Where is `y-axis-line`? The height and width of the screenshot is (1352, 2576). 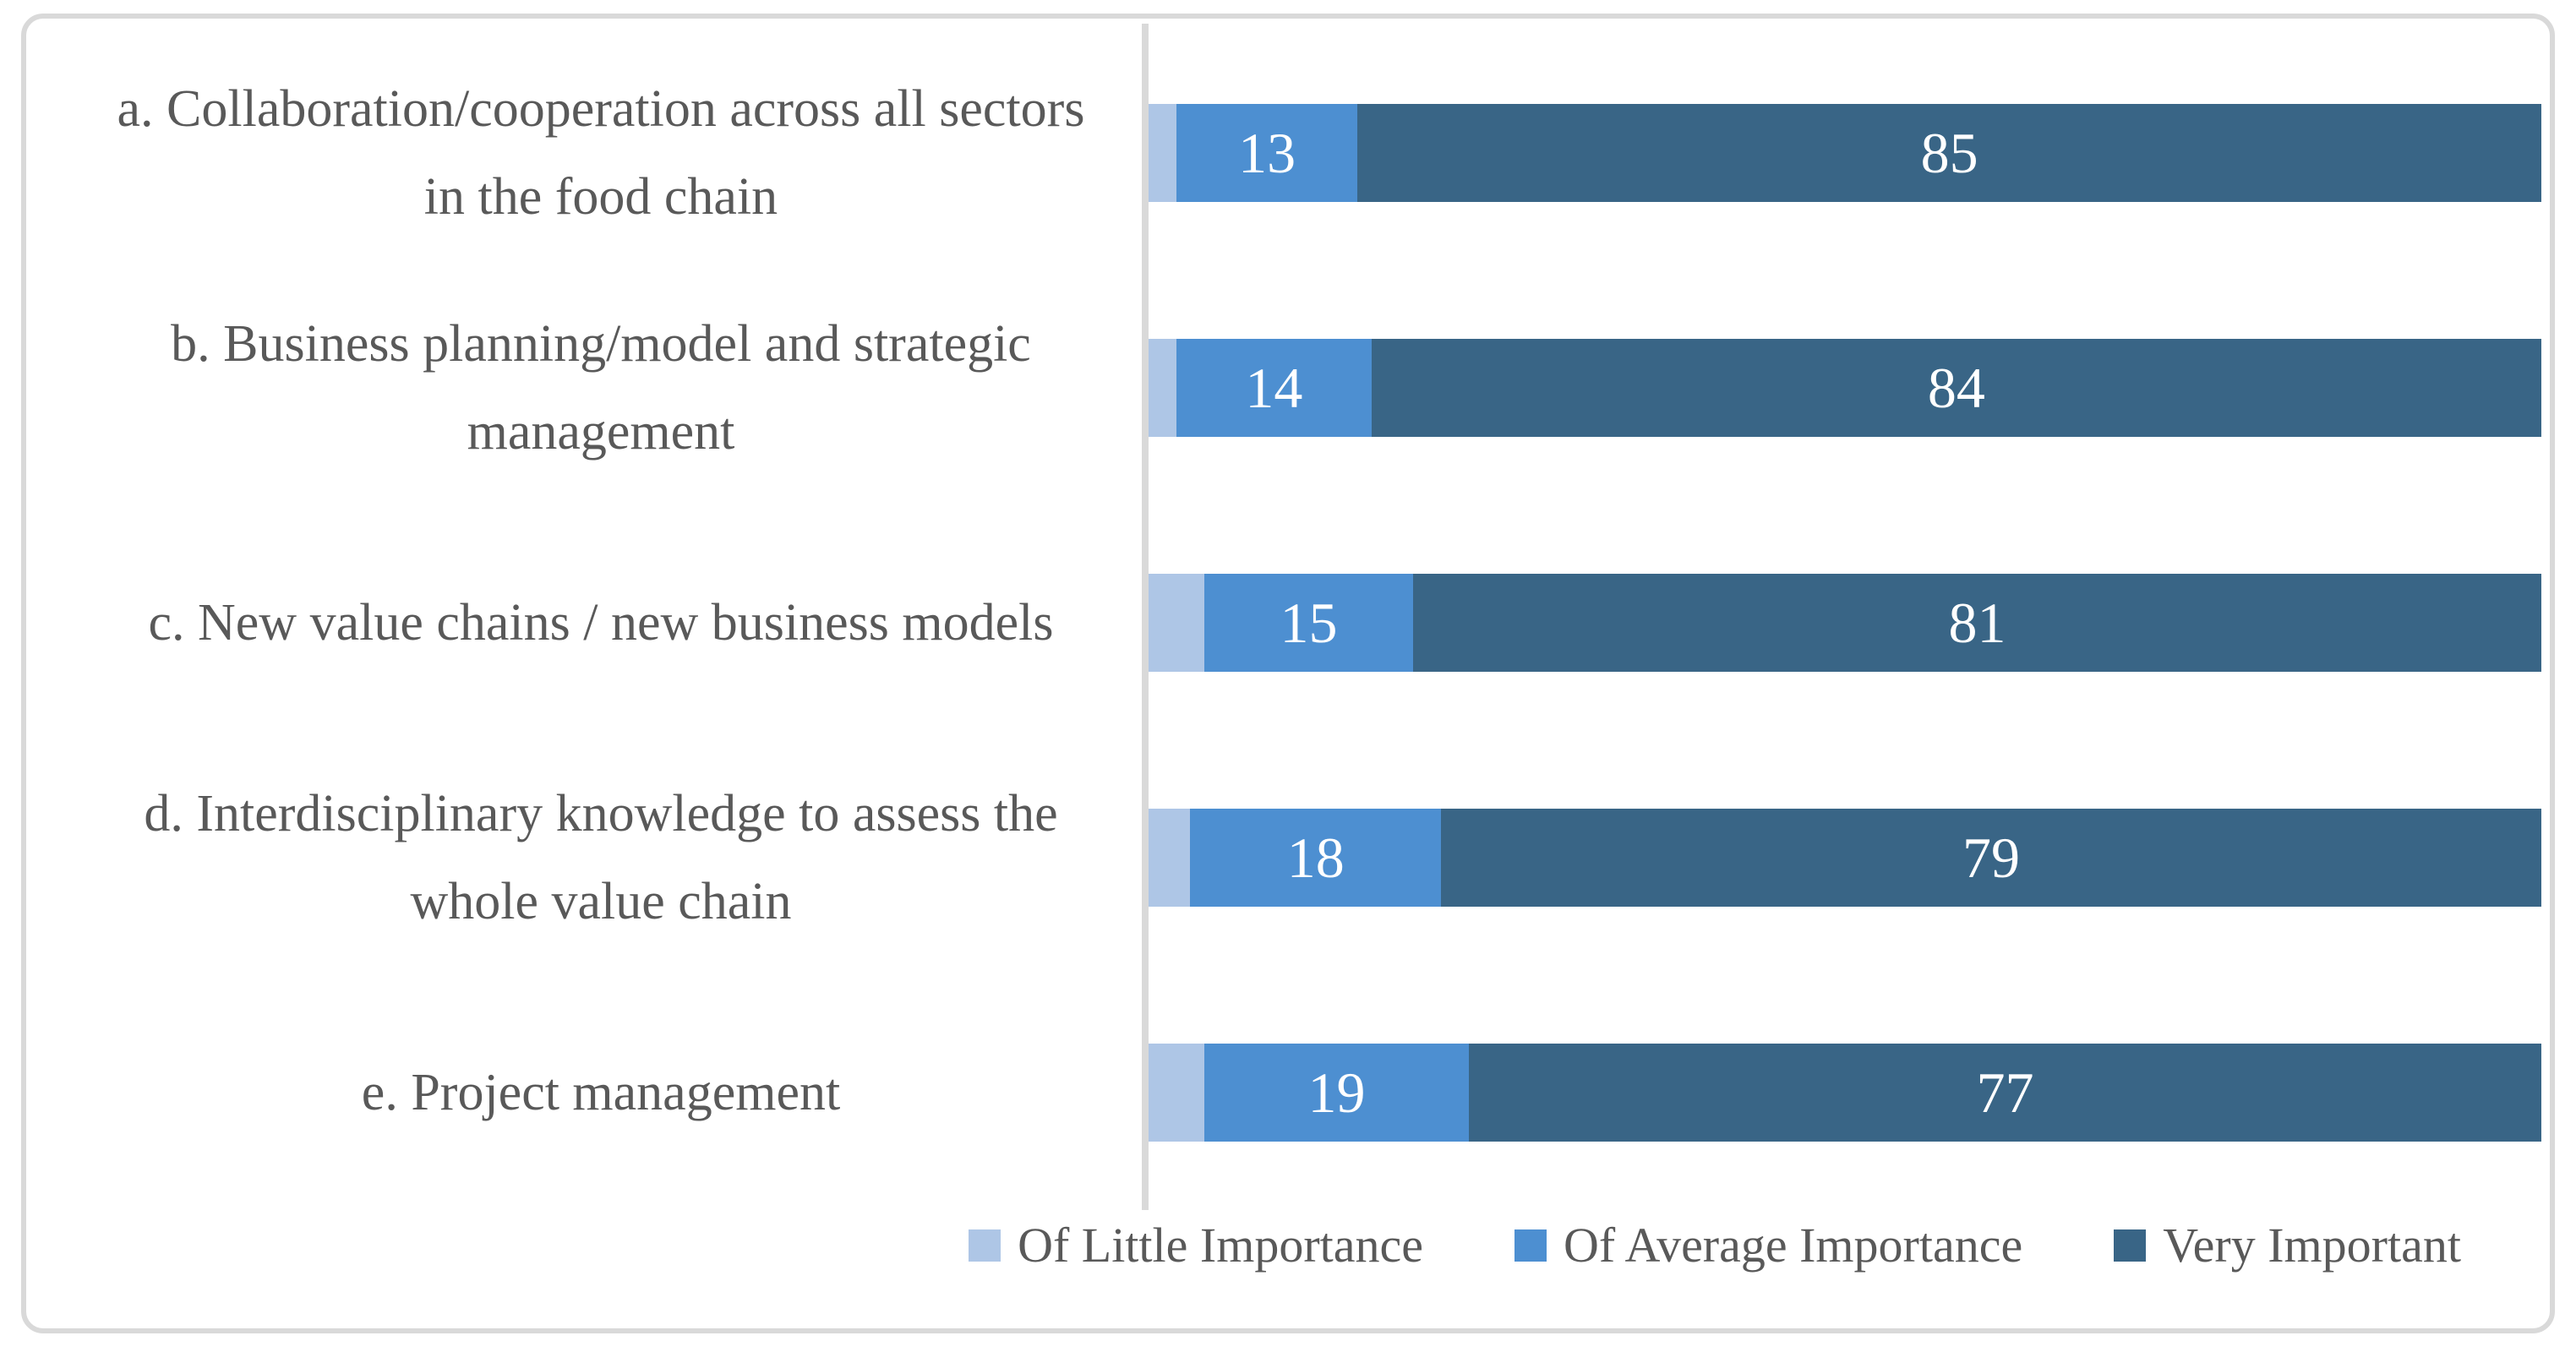 y-axis-line is located at coordinates (1145, 617).